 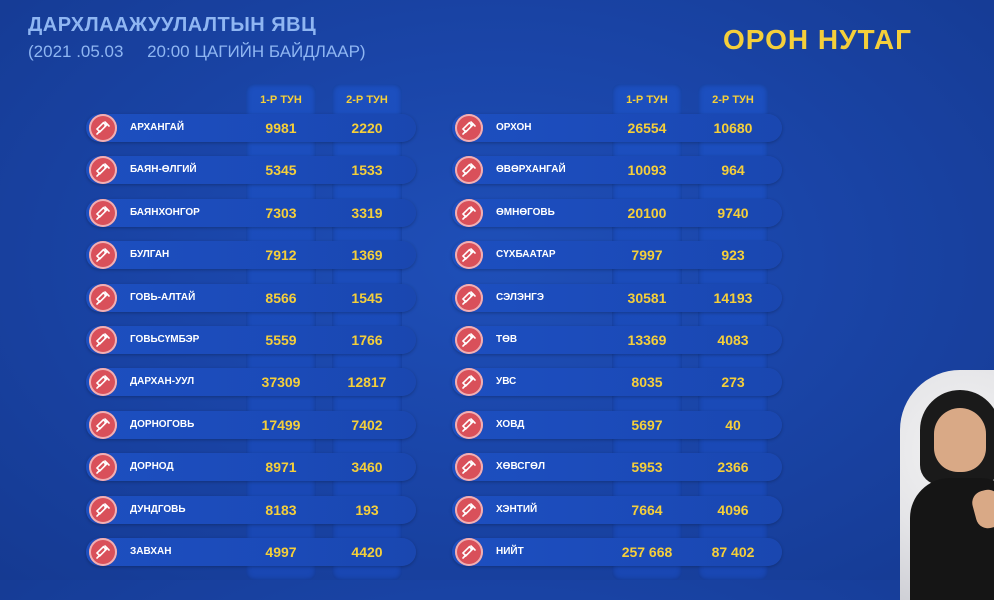 What do you see at coordinates (617, 170) in the screenshot?
I see `table-row: ӨВӨРХАНГАЙ 10093 964` at bounding box center [617, 170].